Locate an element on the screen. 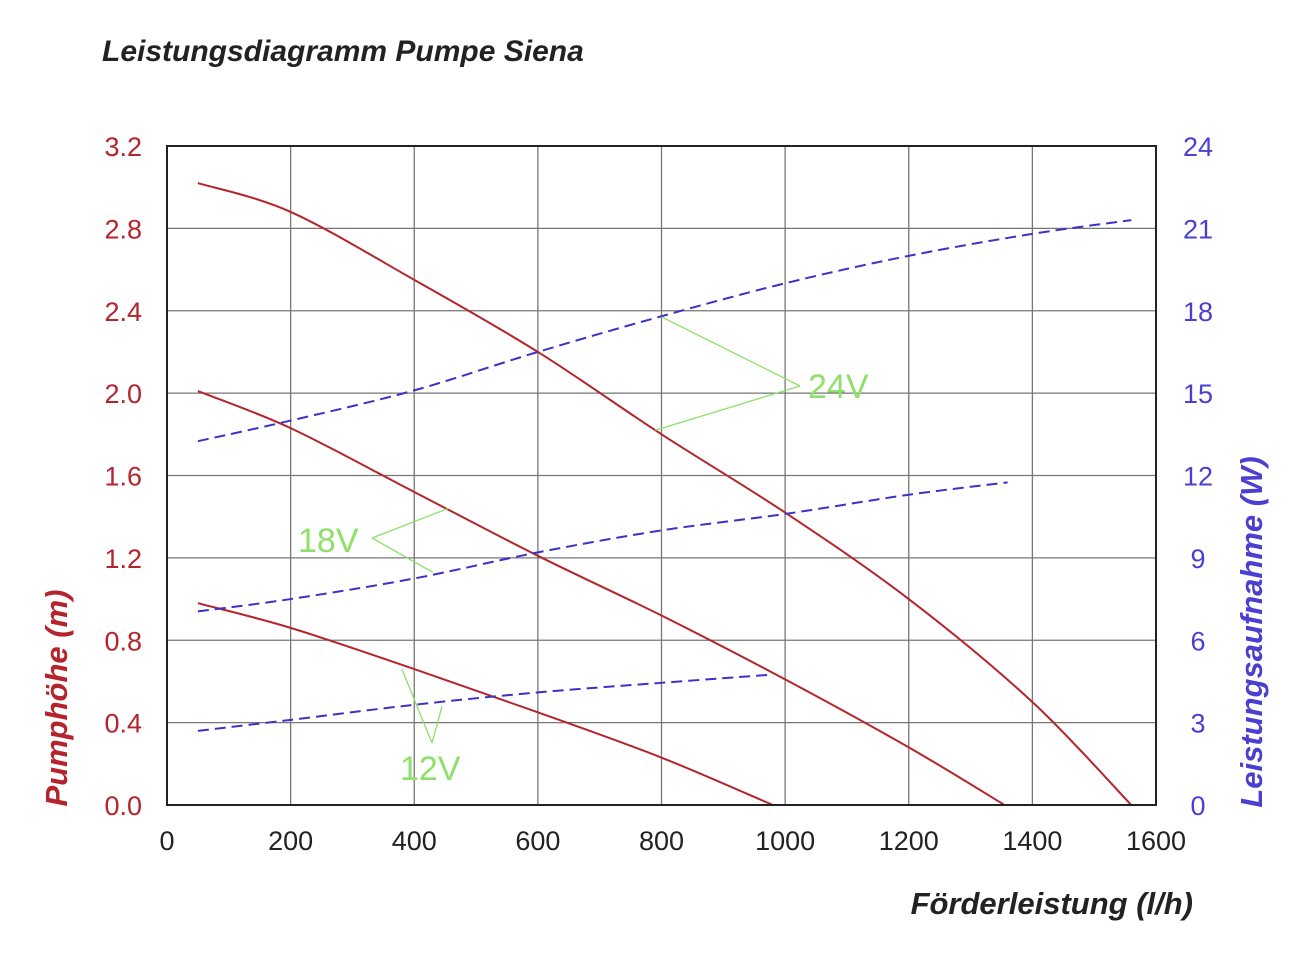 The image size is (1315, 971). y-tick-label: 2.8 is located at coordinates (123, 229).